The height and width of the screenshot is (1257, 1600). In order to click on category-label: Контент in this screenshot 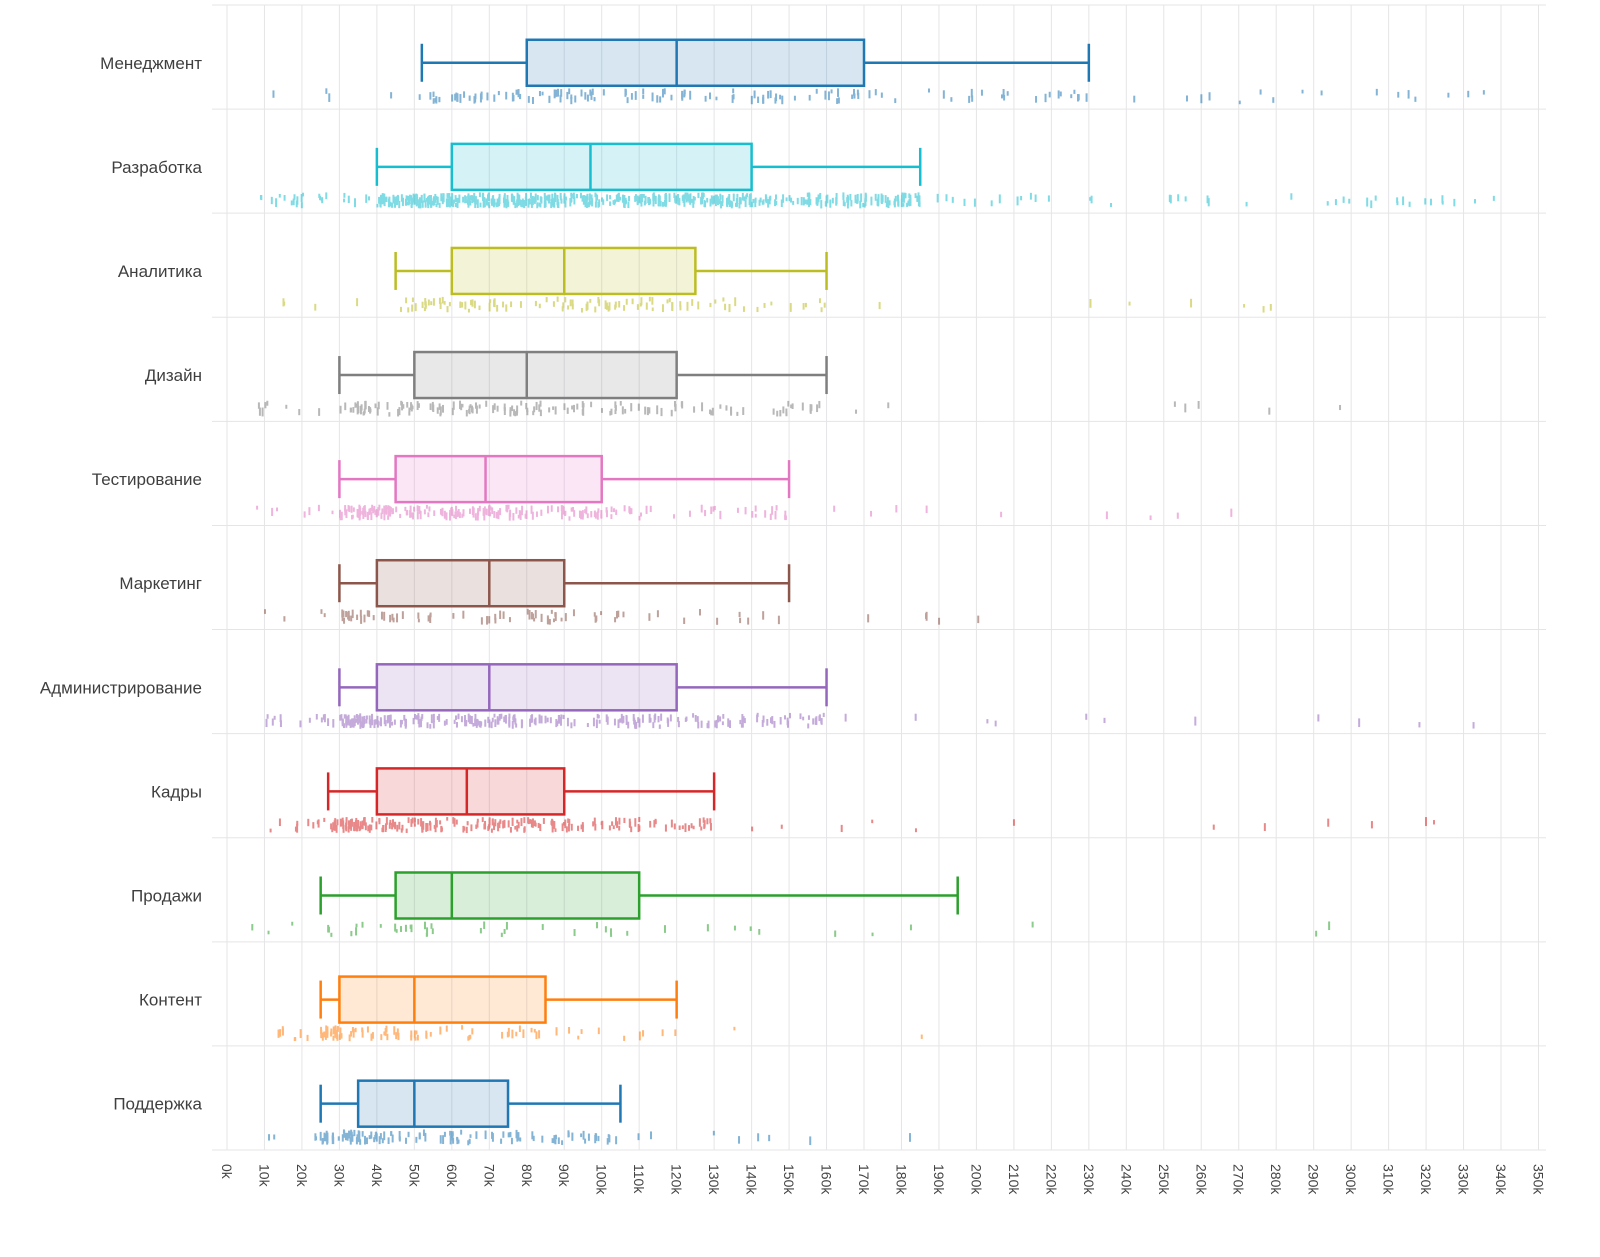, I will do `click(170, 1000)`.